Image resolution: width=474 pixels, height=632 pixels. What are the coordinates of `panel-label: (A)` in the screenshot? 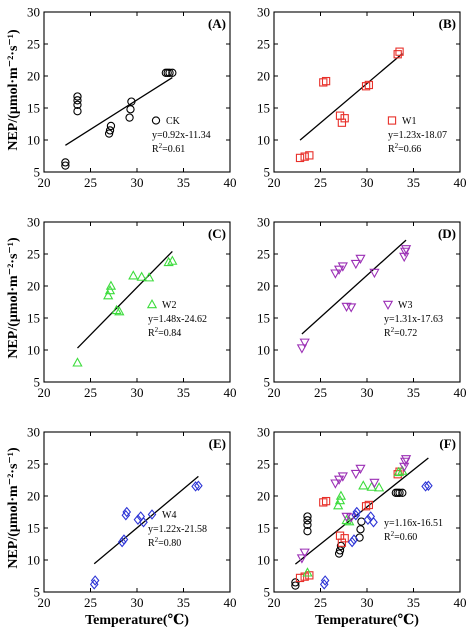 It's located at (217, 23).